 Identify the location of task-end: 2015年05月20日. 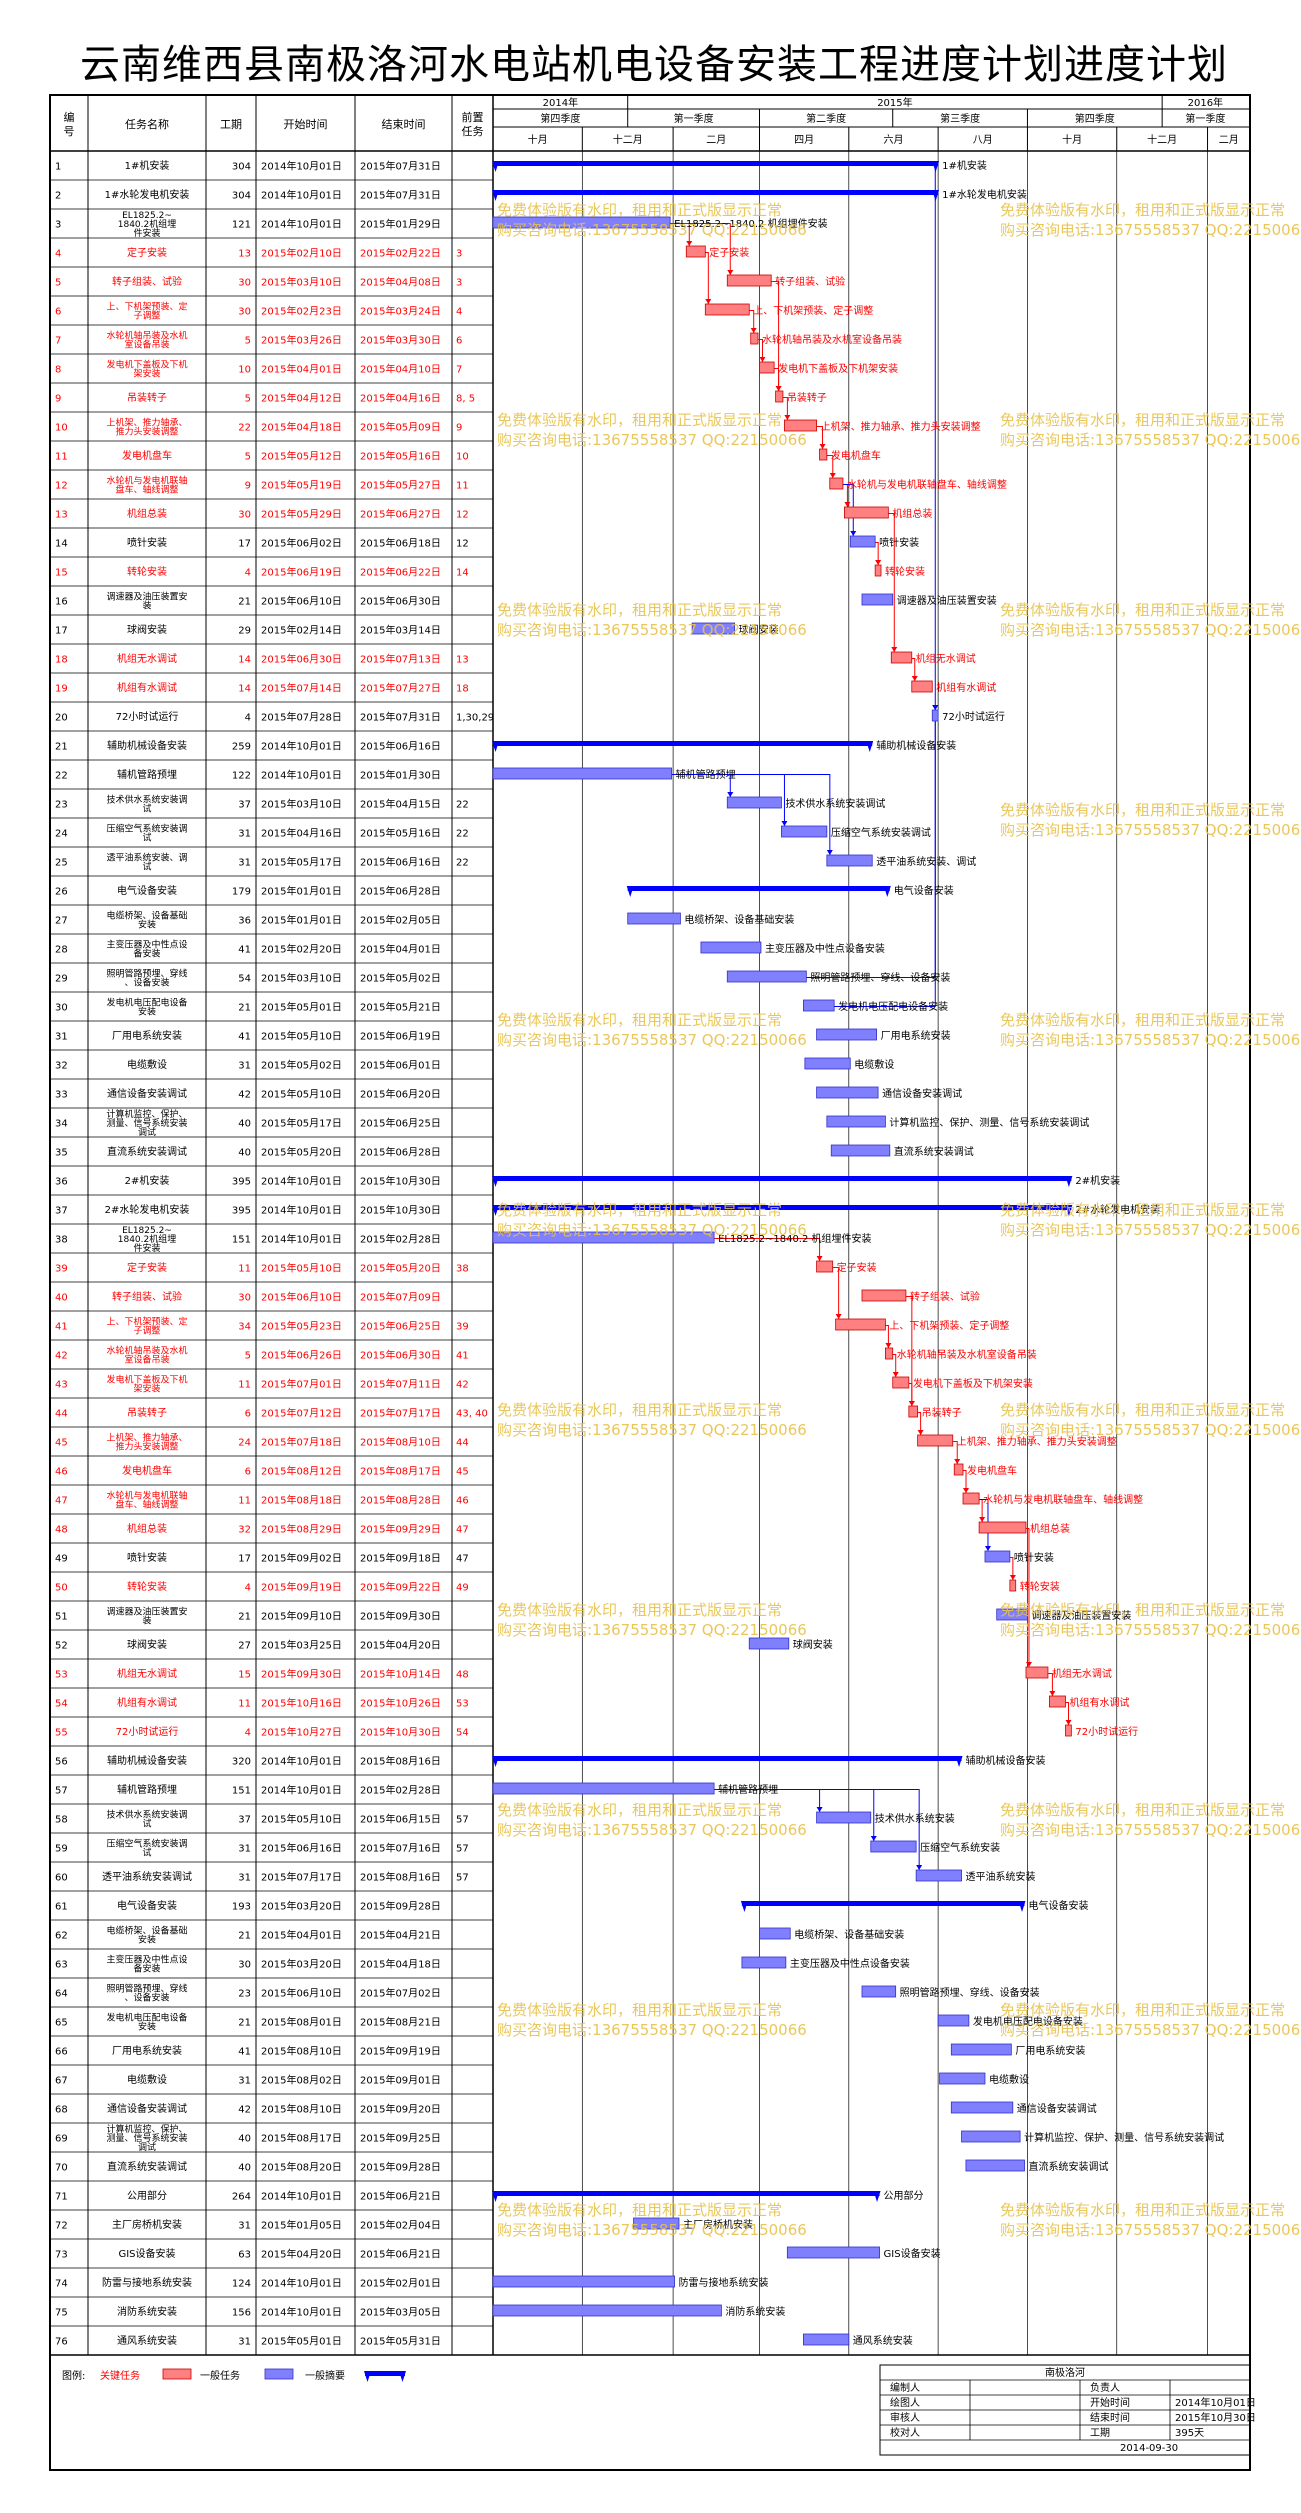
(400, 1268).